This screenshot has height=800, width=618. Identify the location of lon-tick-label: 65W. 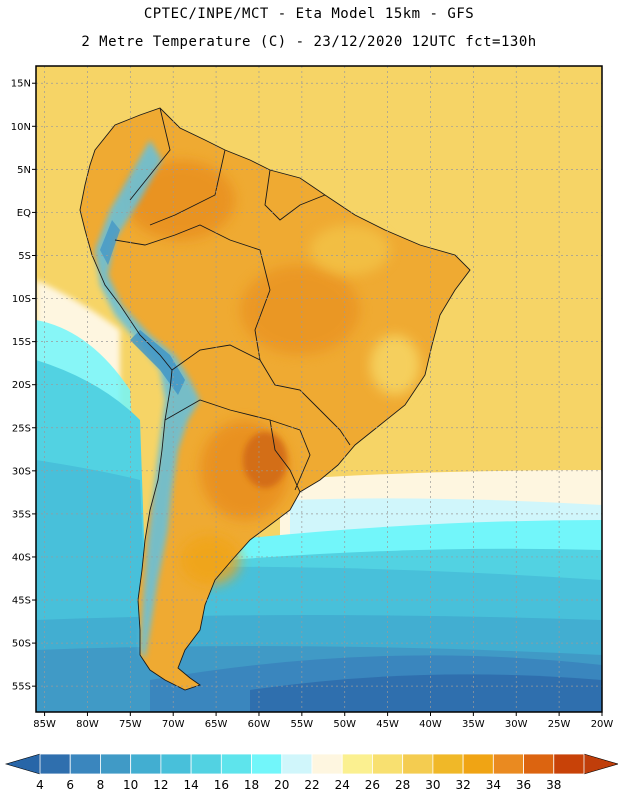
(216, 724).